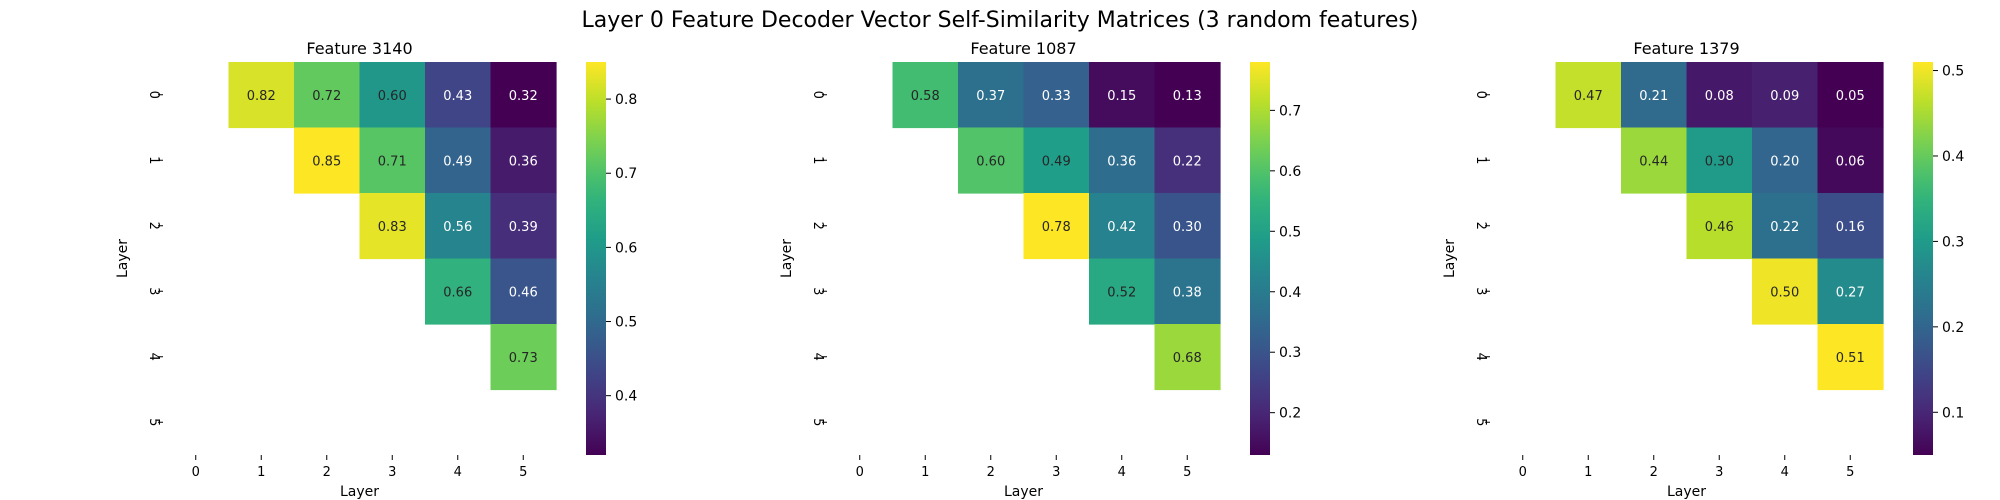  Describe the element at coordinates (1784, 96) in the screenshot. I see `cell-value-label: 0.09` at that location.